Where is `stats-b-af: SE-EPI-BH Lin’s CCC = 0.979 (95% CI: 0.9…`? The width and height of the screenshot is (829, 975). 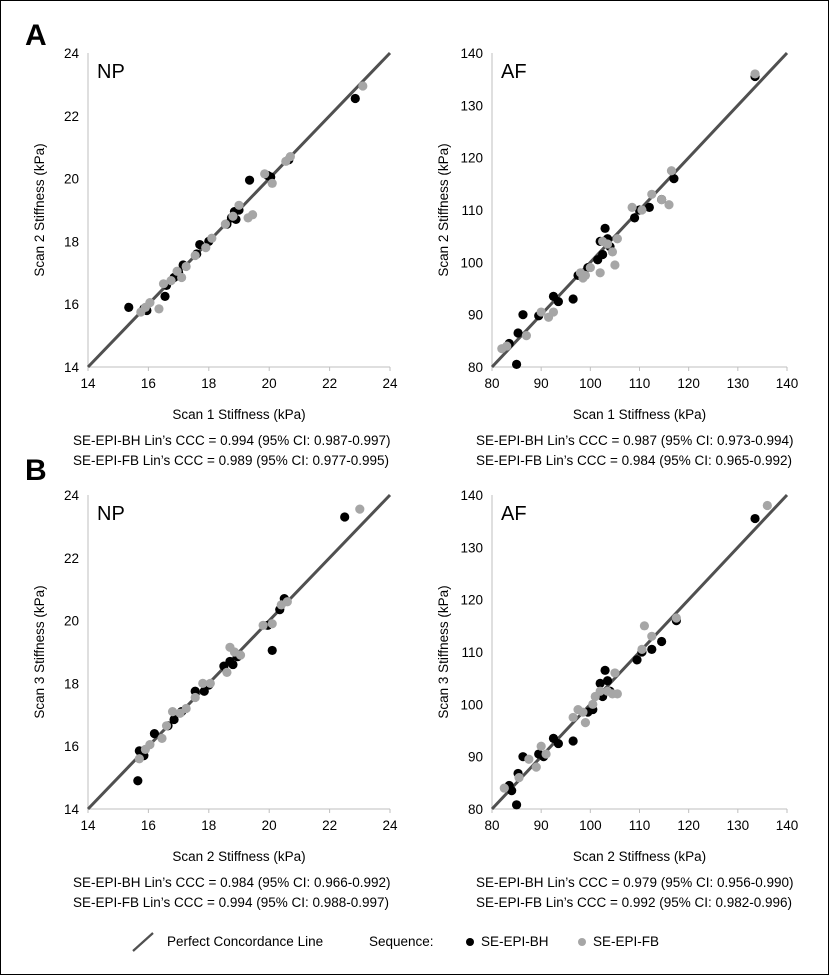 stats-b-af: SE-EPI-BH Lin’s CCC = 0.979 (95% CI: 0.9… is located at coordinates (635, 893).